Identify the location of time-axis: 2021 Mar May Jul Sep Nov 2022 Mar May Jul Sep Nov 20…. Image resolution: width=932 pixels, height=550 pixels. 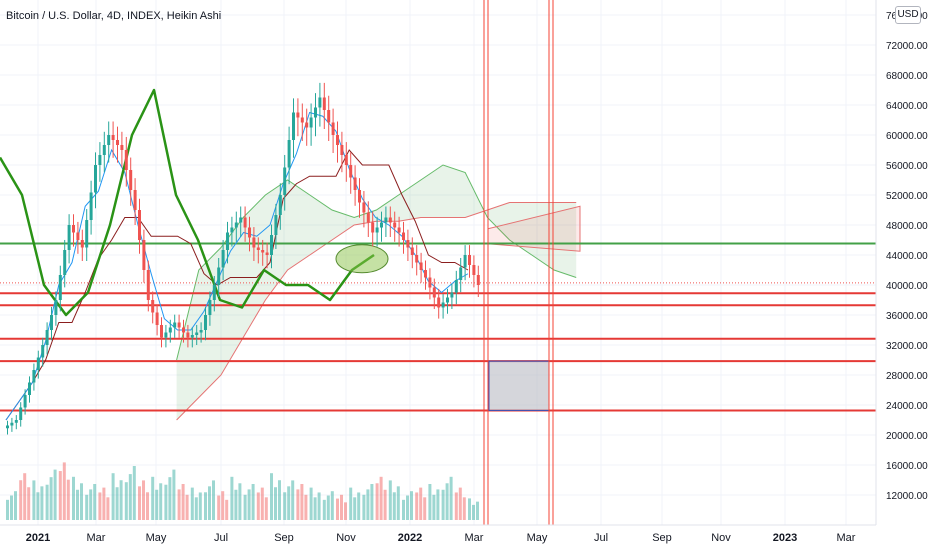
(466, 537).